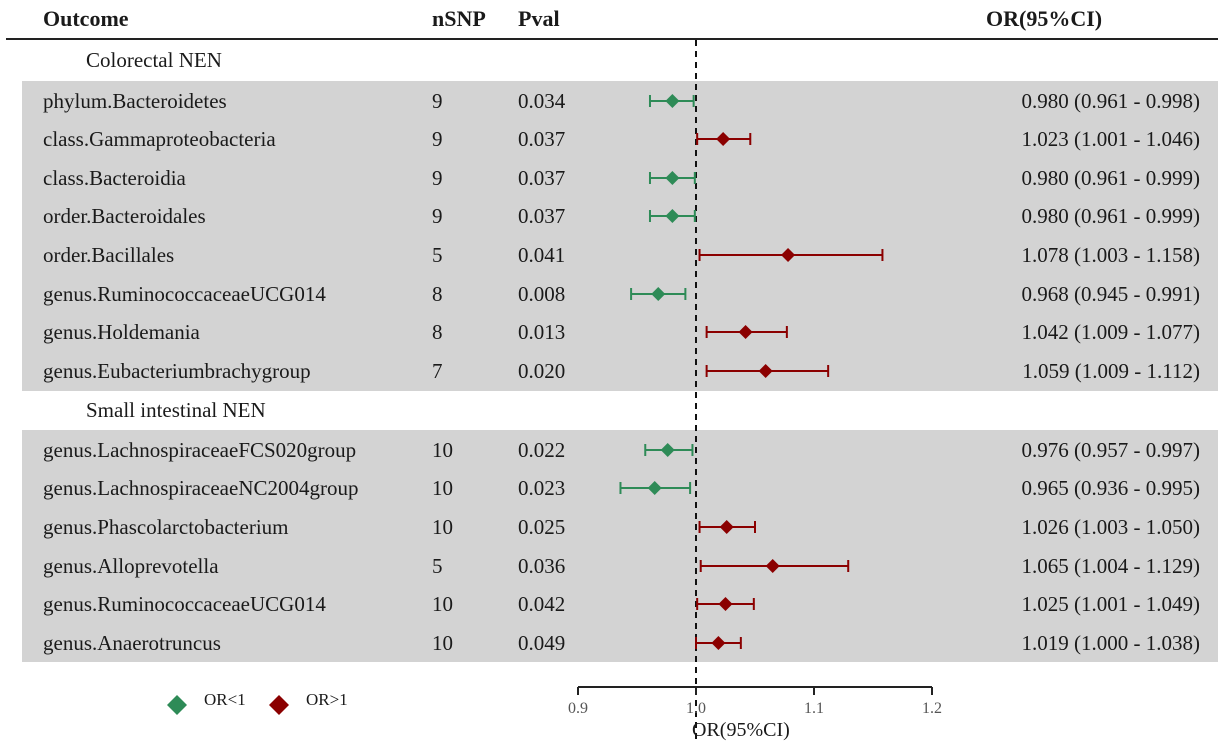 This screenshot has height=744, width=1219. I want to click on pval-value: 0.049, so click(542, 643).